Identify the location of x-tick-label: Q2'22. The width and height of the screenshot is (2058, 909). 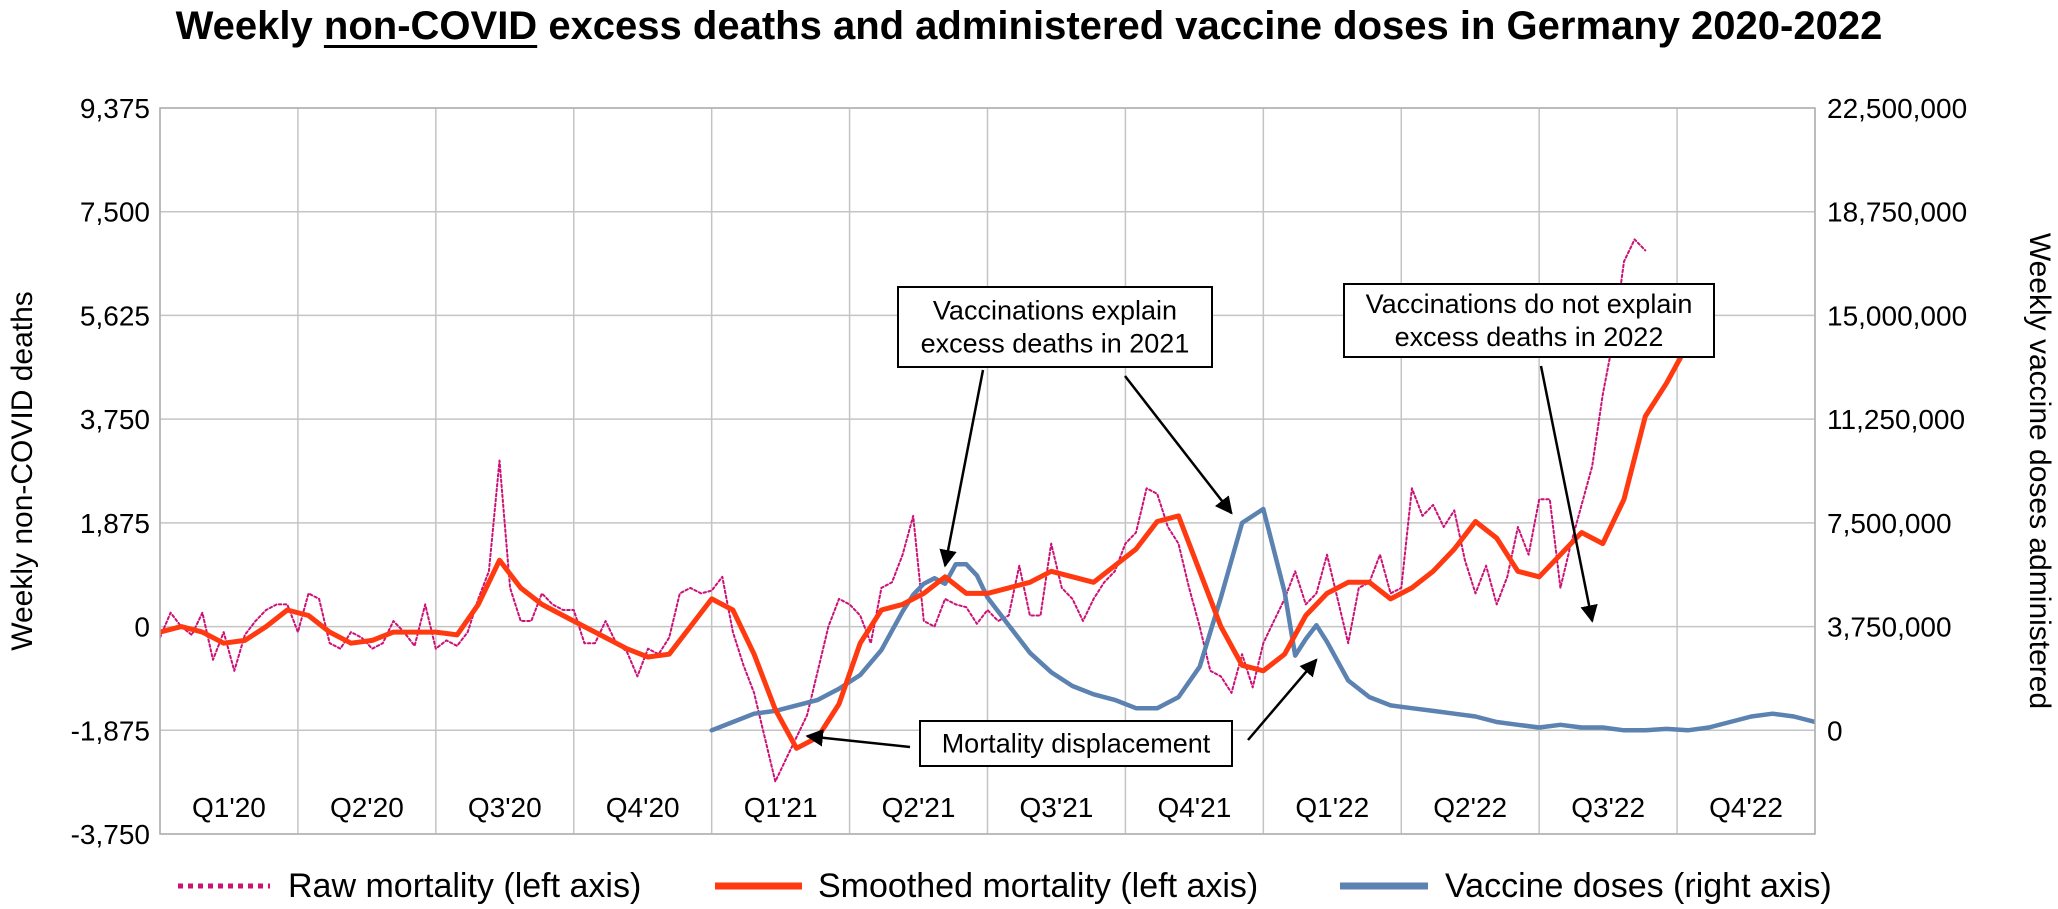
(1470, 807).